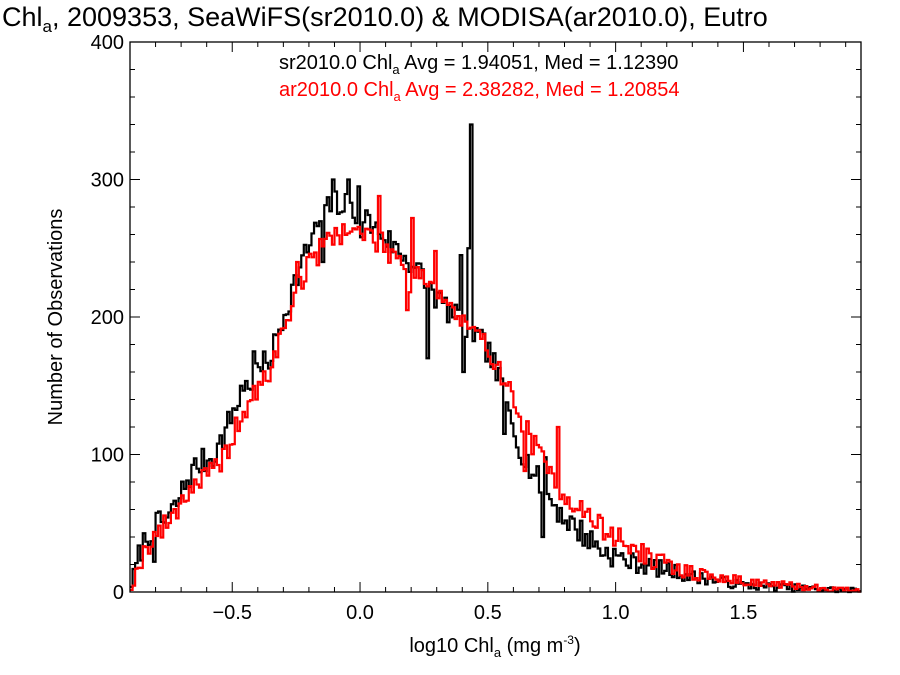  Describe the element at coordinates (498, 652) in the screenshot. I see `x-axis-label-sub: a` at that location.